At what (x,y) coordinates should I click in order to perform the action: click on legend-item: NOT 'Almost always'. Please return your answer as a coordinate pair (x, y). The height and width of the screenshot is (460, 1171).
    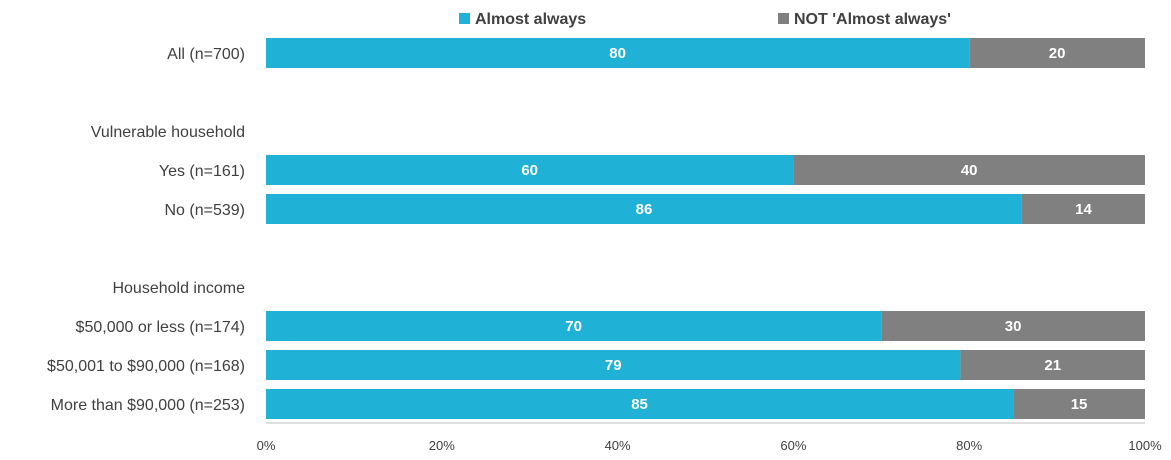
    Looking at the image, I should click on (864, 19).